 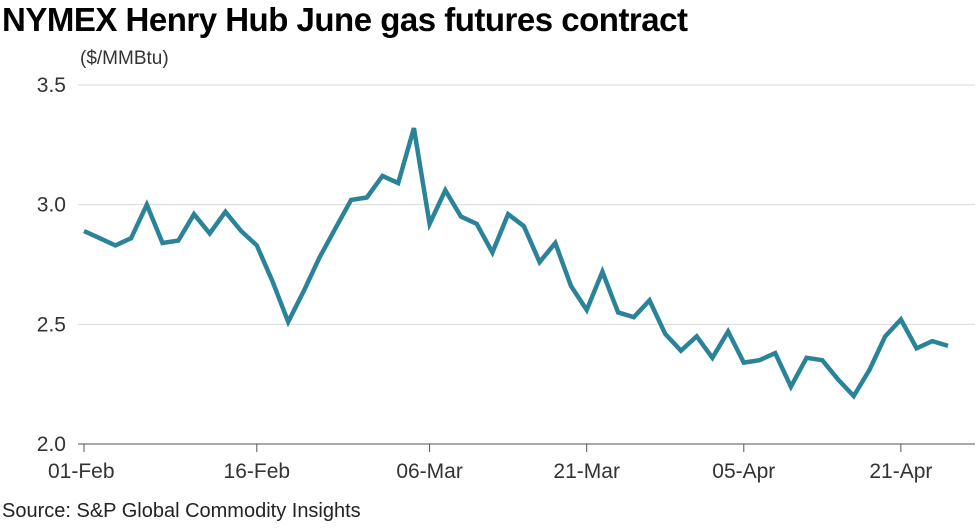 I want to click on source-note: Source: S&P Global Commodity Insights, so click(x=181, y=511).